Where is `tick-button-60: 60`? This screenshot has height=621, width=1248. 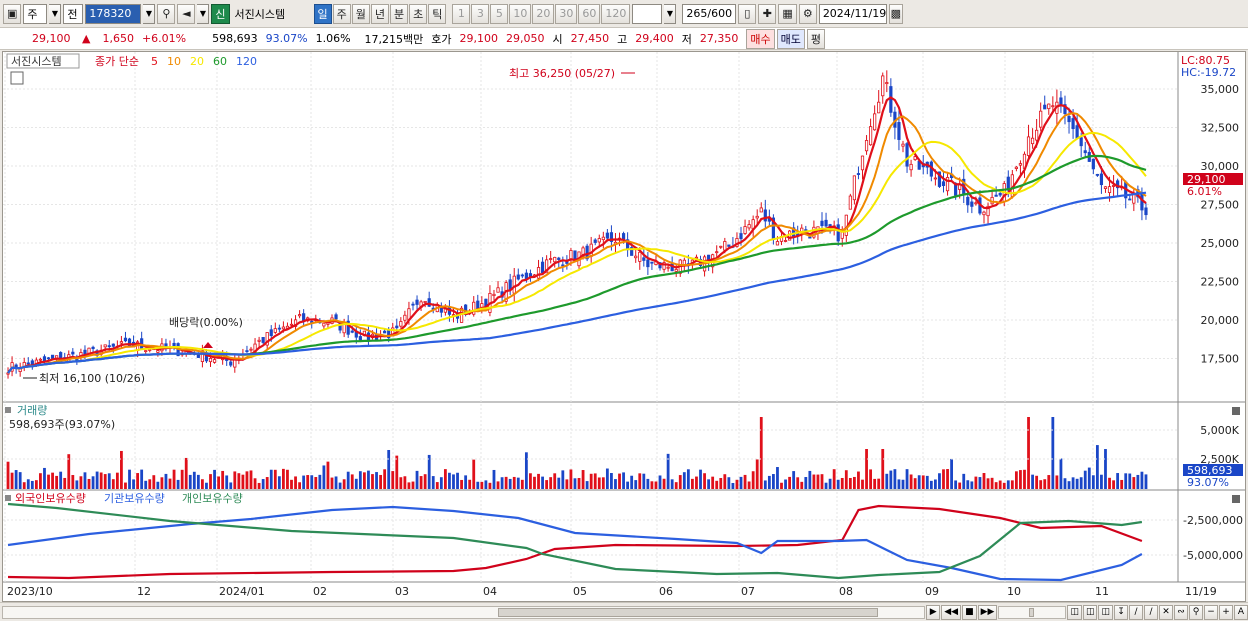
tick-button-60: 60 is located at coordinates (589, 13).